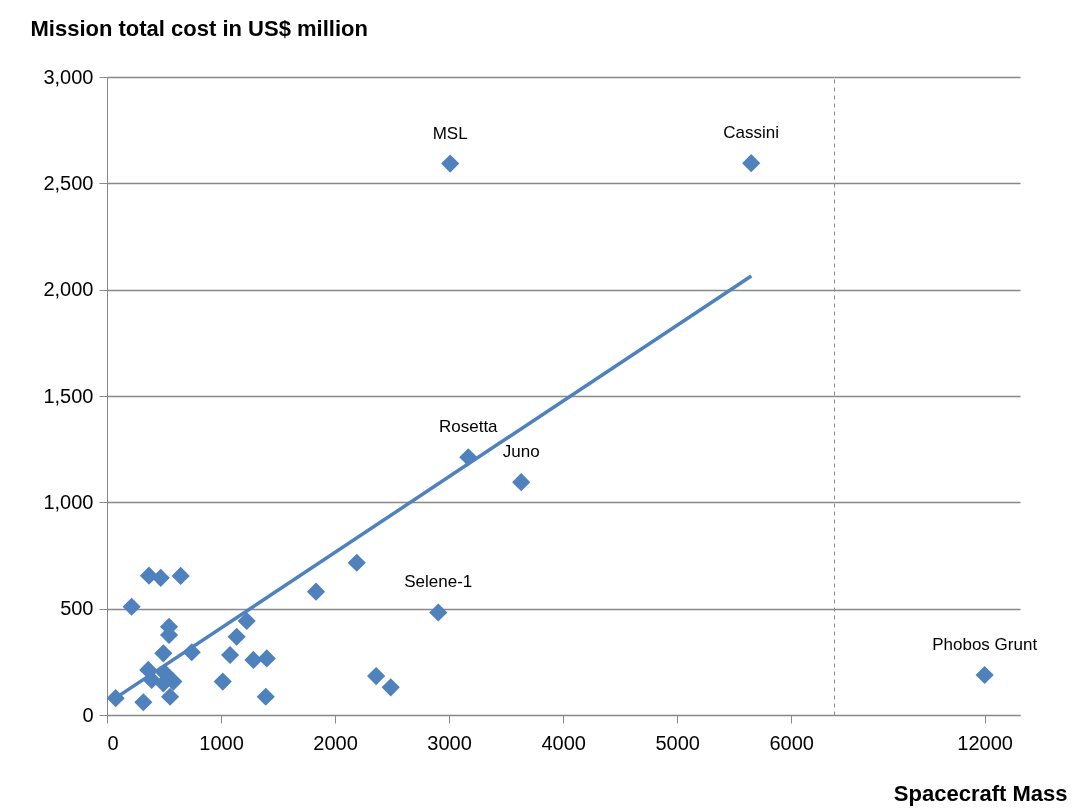 The height and width of the screenshot is (811, 1074). What do you see at coordinates (449, 742) in the screenshot?
I see `x-tick-label: 3000` at bounding box center [449, 742].